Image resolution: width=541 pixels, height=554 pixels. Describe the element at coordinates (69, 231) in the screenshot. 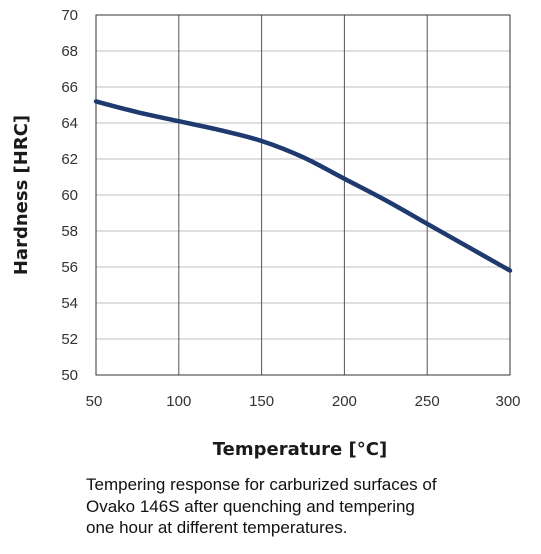

I see `y-tick-label: 58` at that location.